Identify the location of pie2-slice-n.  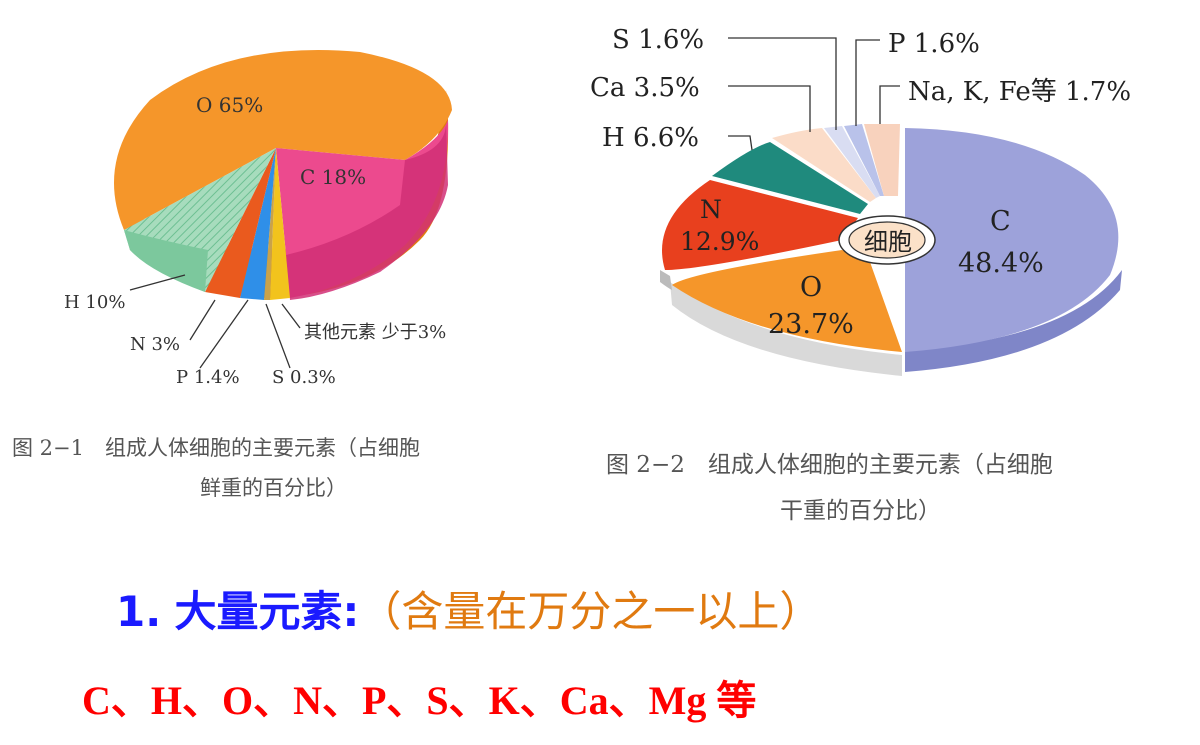
(760, 225).